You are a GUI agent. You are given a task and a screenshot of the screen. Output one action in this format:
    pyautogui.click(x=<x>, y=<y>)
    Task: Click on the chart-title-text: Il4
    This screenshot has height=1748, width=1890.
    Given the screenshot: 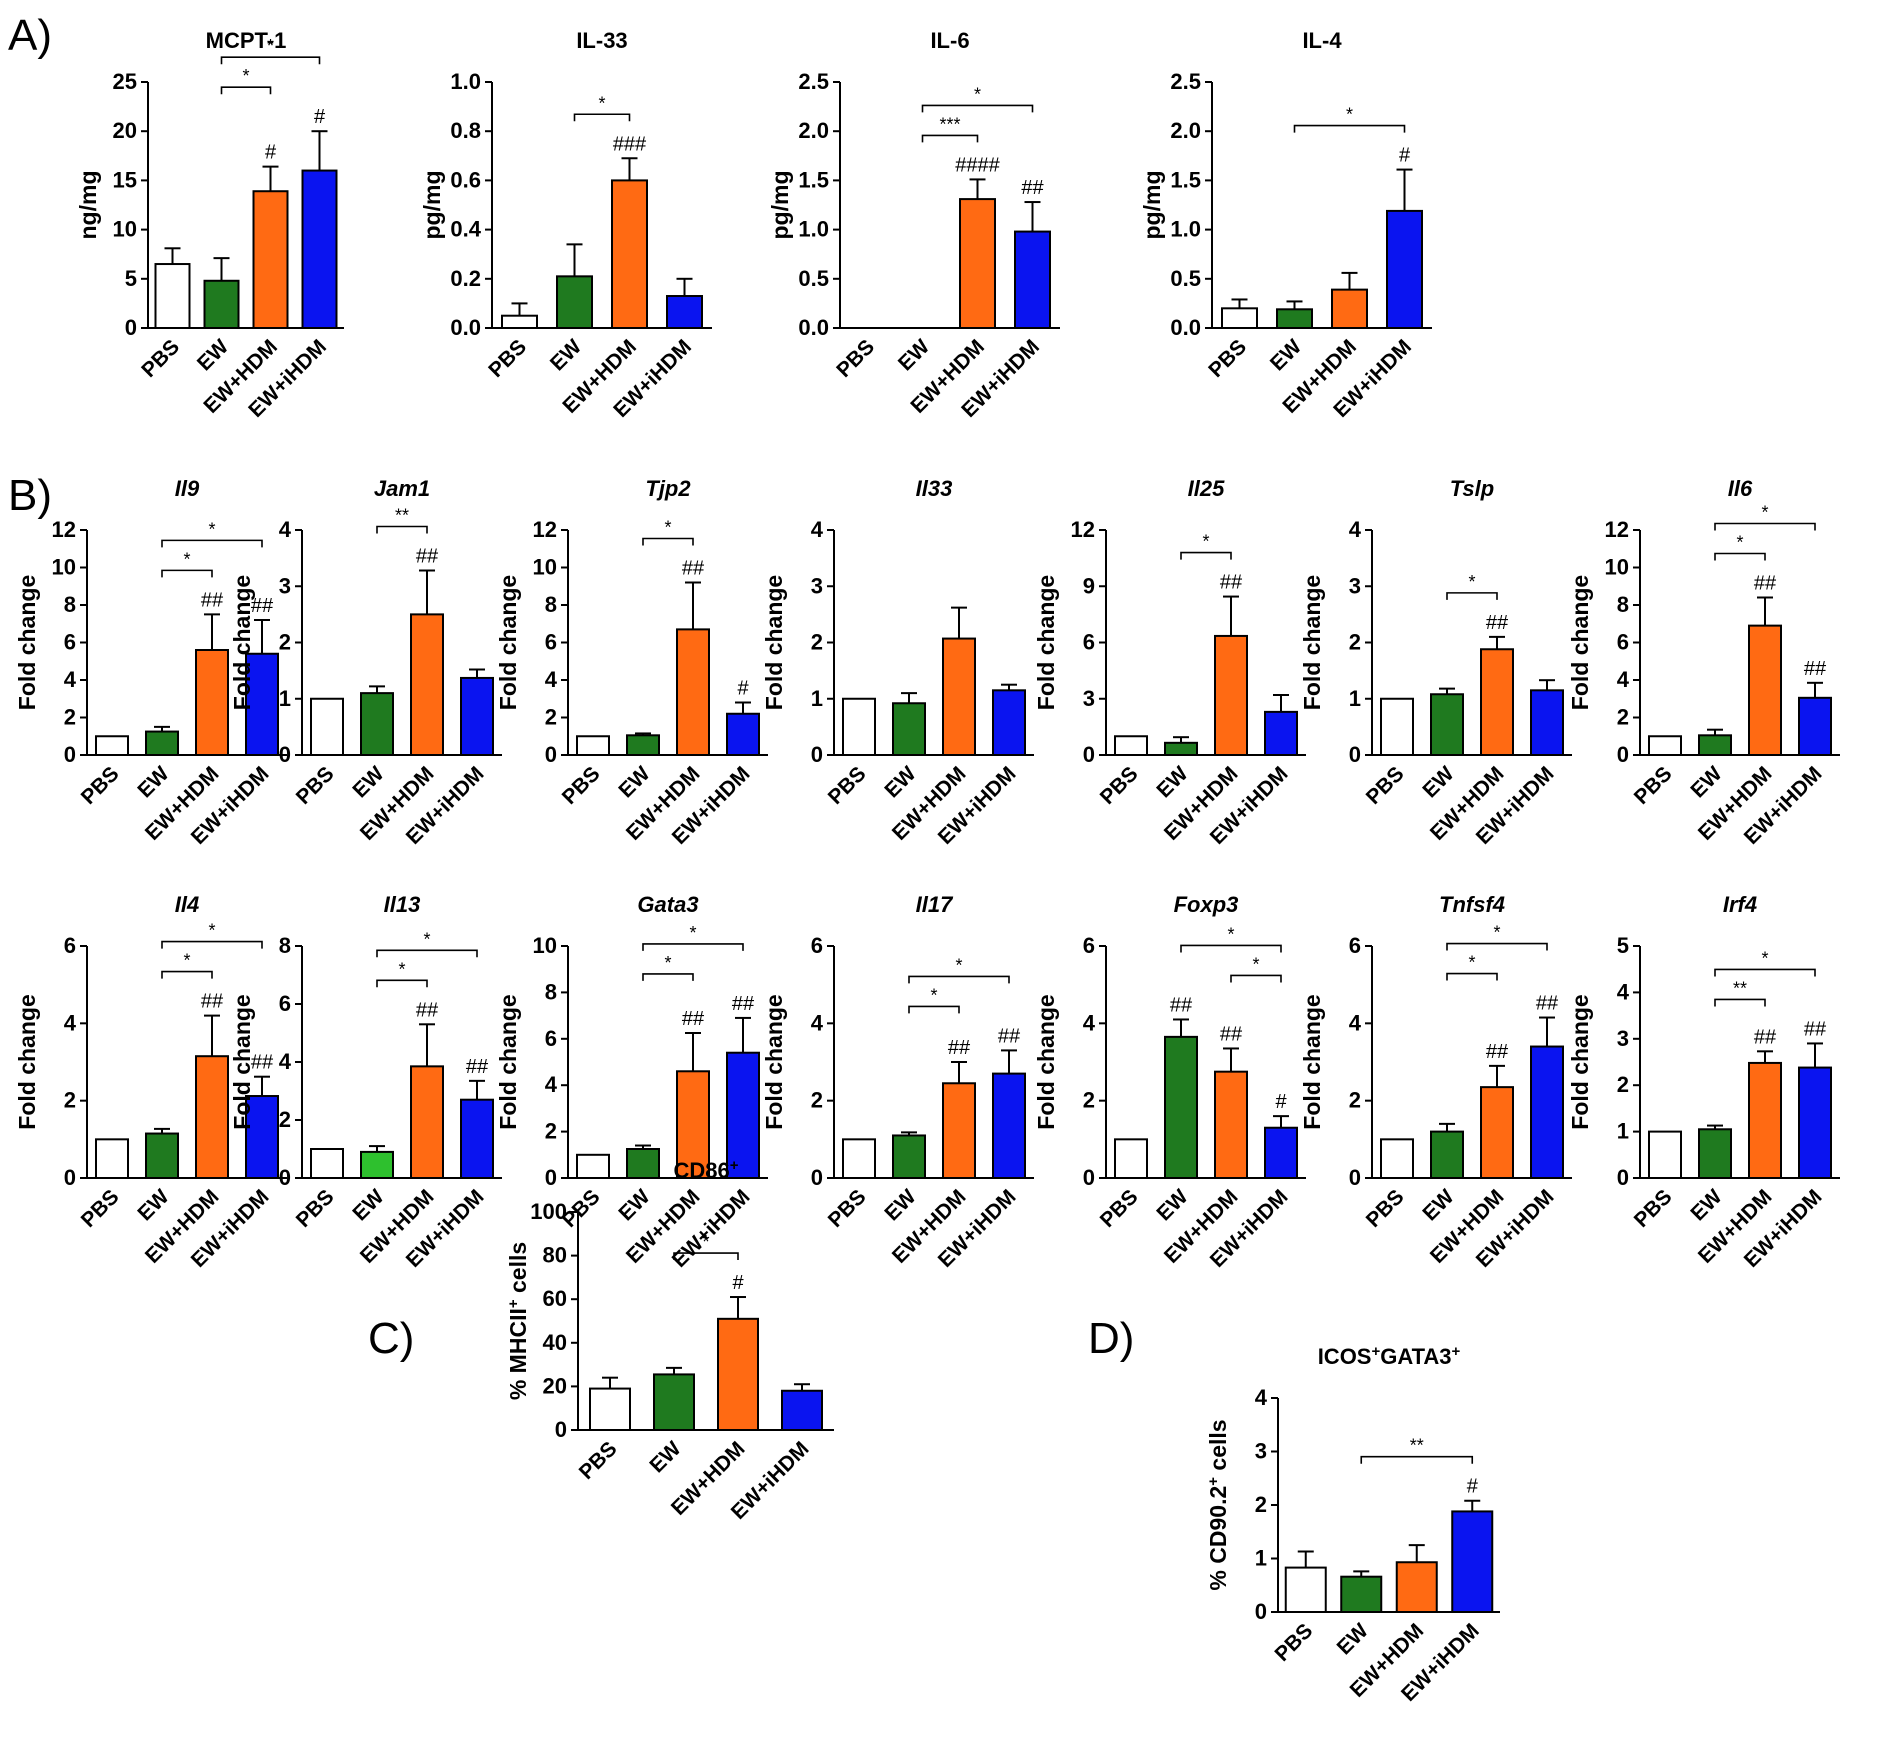 What is the action you would take?
    pyautogui.click(x=187, y=904)
    